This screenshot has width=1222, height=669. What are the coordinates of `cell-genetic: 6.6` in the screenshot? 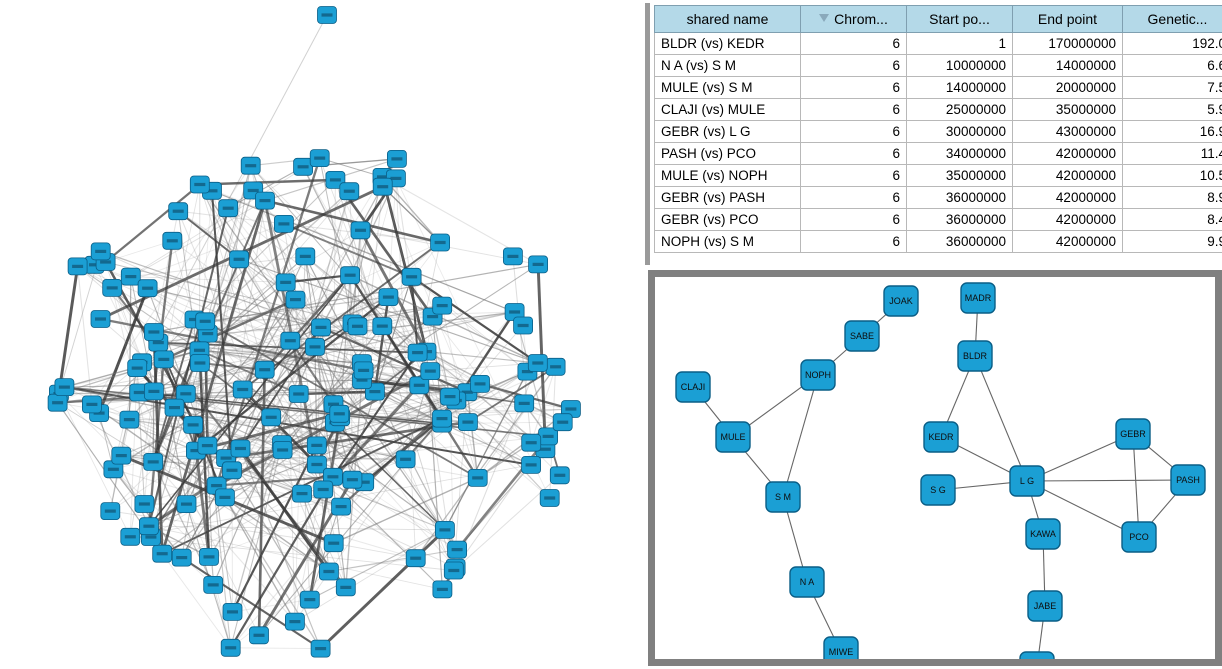 It's located at (1172, 65).